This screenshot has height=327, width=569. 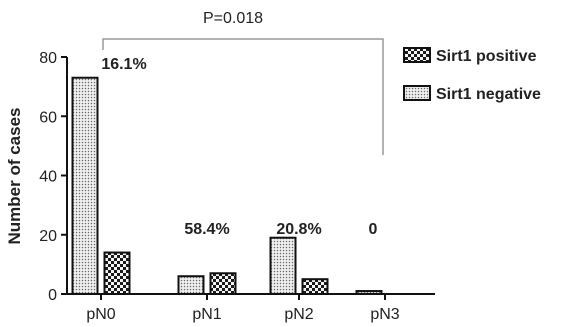 I want to click on x-tick-label: pN2, so click(x=298, y=314).